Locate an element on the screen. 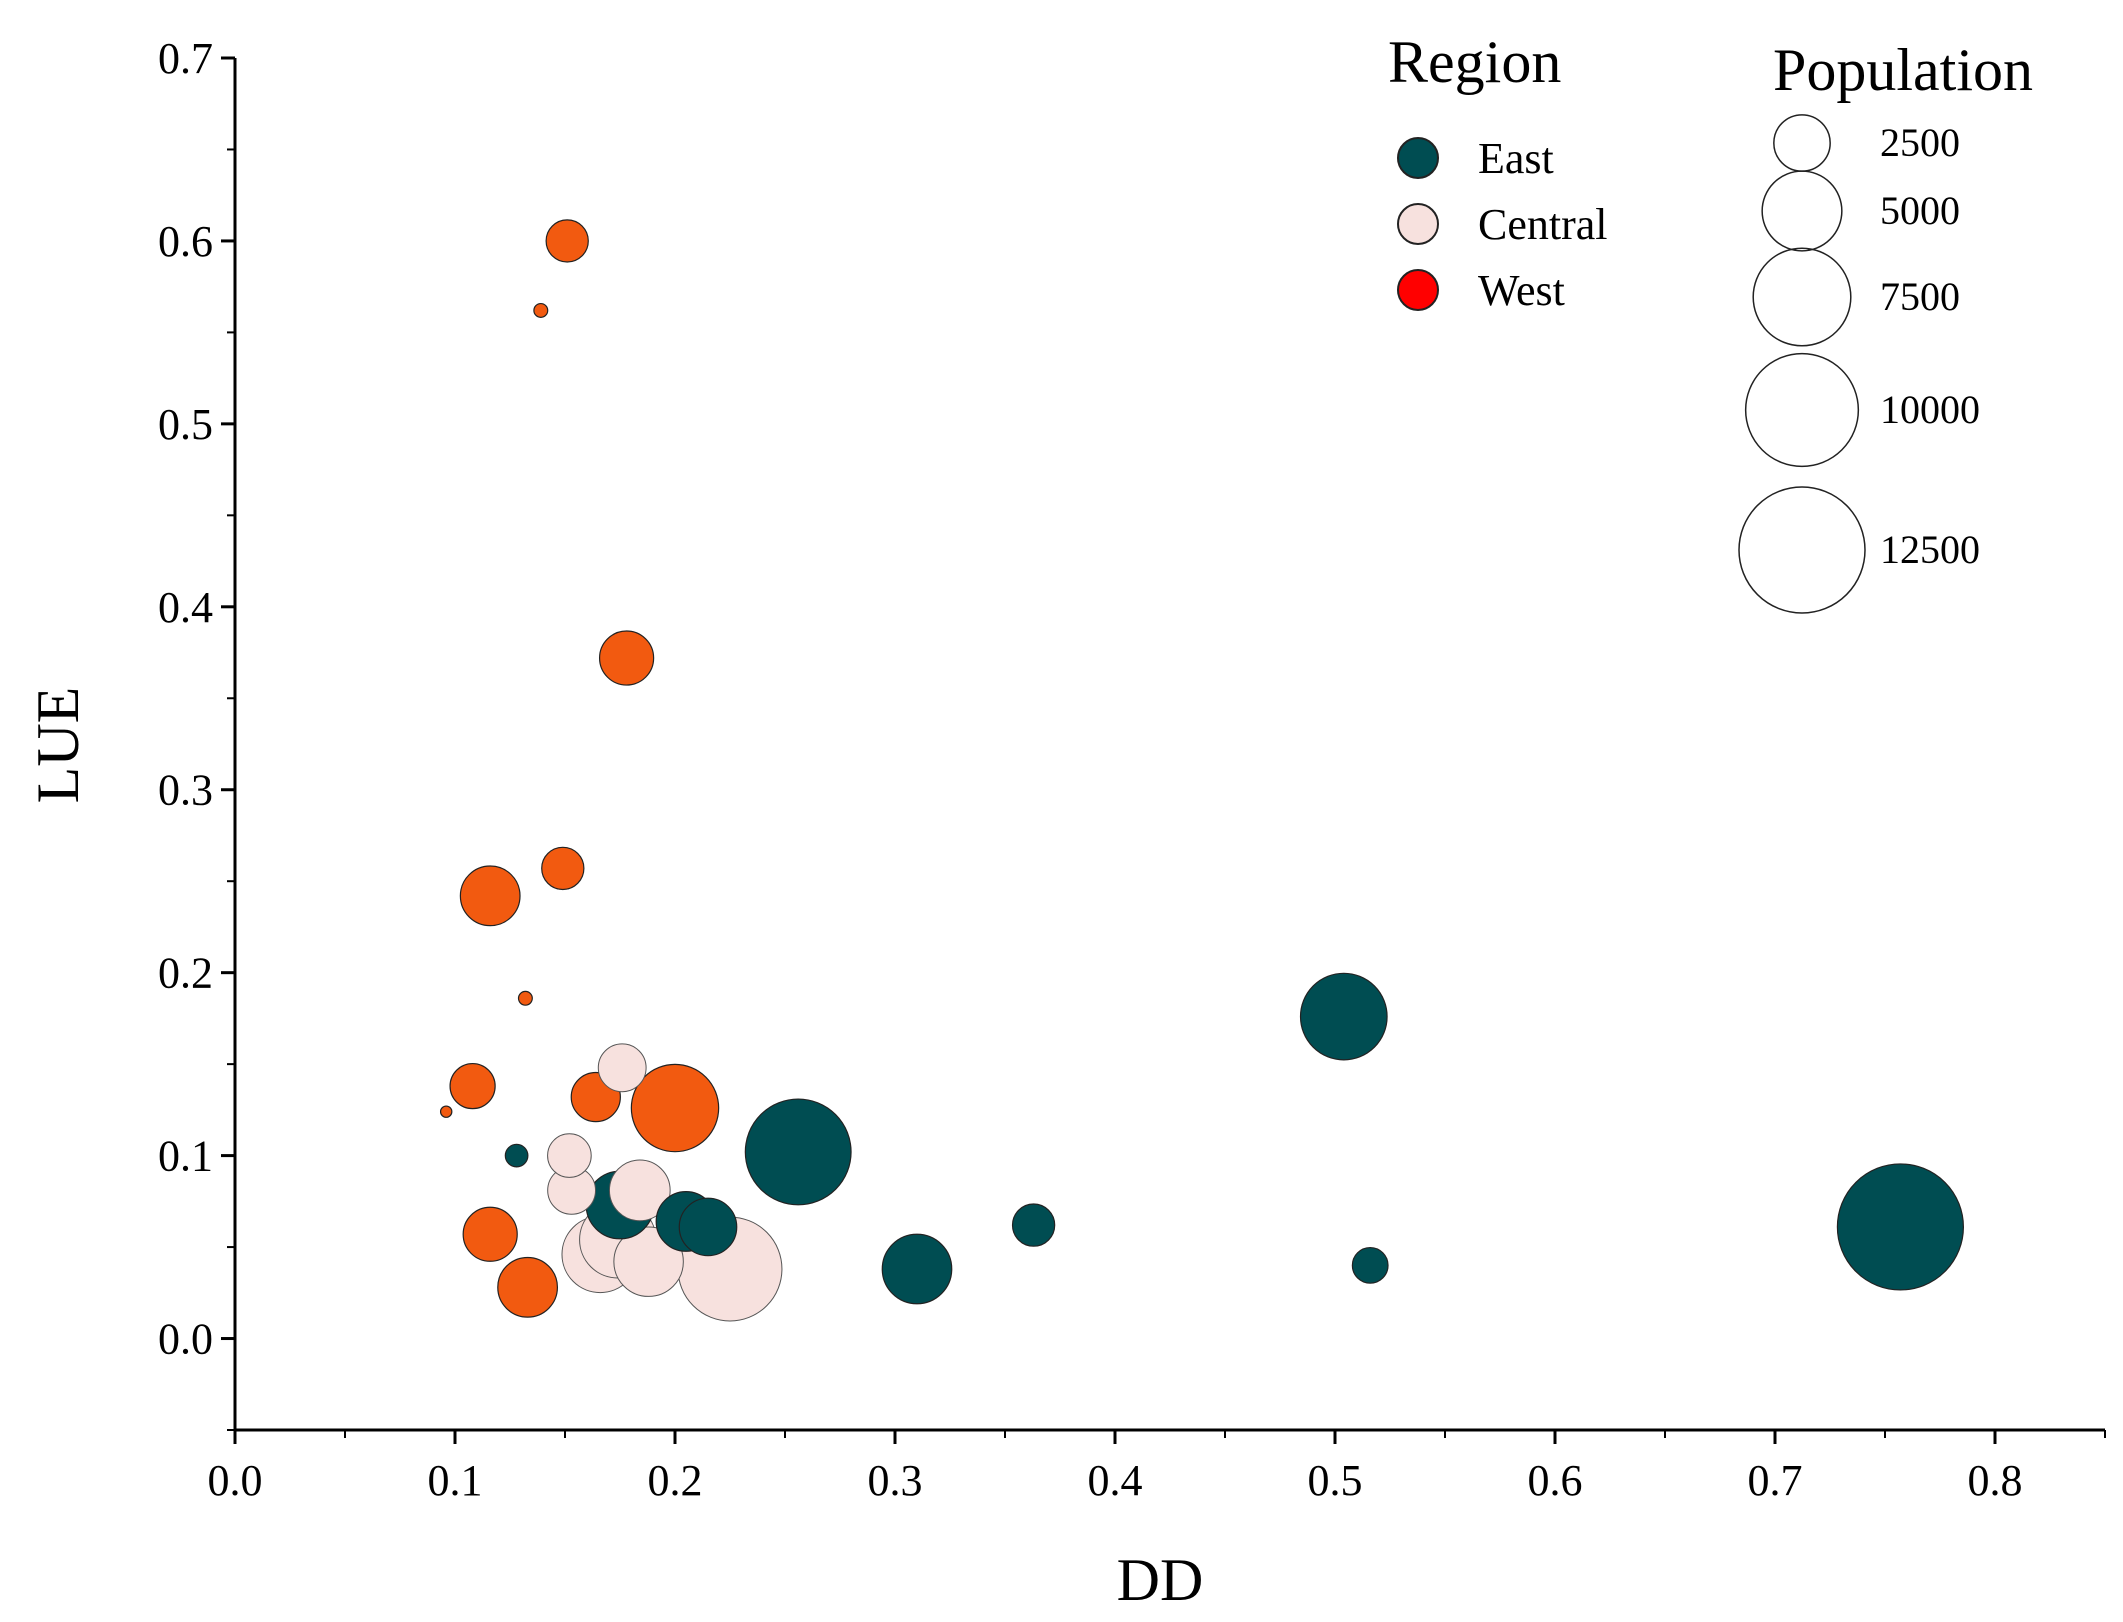 Image resolution: width=2123 pixels, height=1622 pixels. y-axis-title: LUE is located at coordinates (58, 745).